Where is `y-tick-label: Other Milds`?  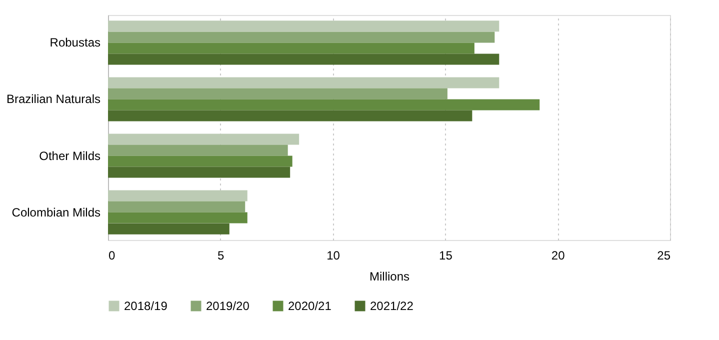 y-tick-label: Other Milds is located at coordinates (69, 155).